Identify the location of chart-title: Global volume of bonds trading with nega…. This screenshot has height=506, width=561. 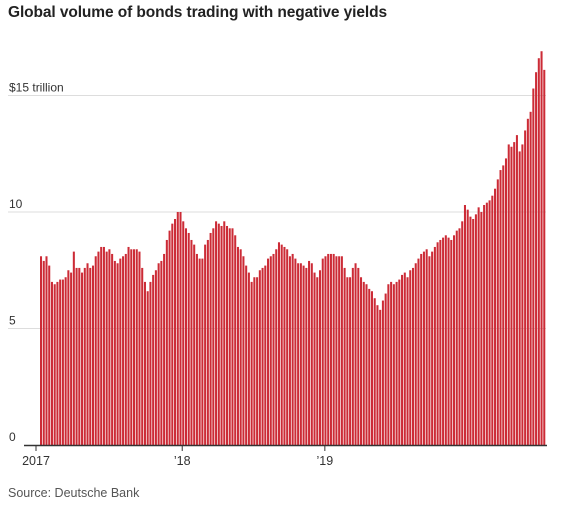
(198, 12).